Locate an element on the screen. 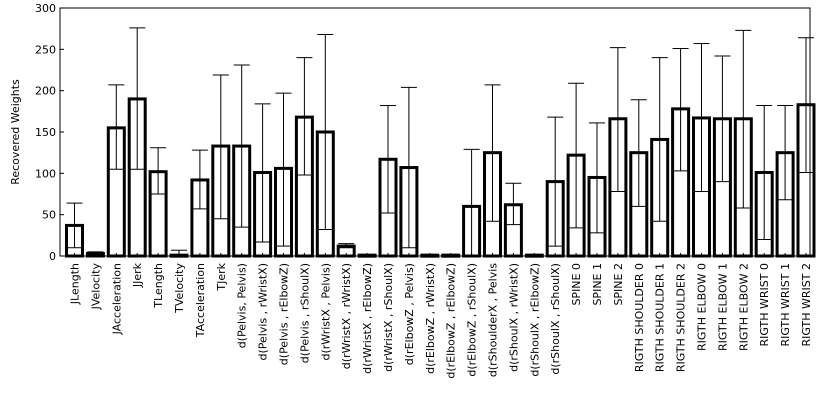 The height and width of the screenshot is (410, 830). x-tick-label: RIGTH WRIST 1 is located at coordinates (785, 304).